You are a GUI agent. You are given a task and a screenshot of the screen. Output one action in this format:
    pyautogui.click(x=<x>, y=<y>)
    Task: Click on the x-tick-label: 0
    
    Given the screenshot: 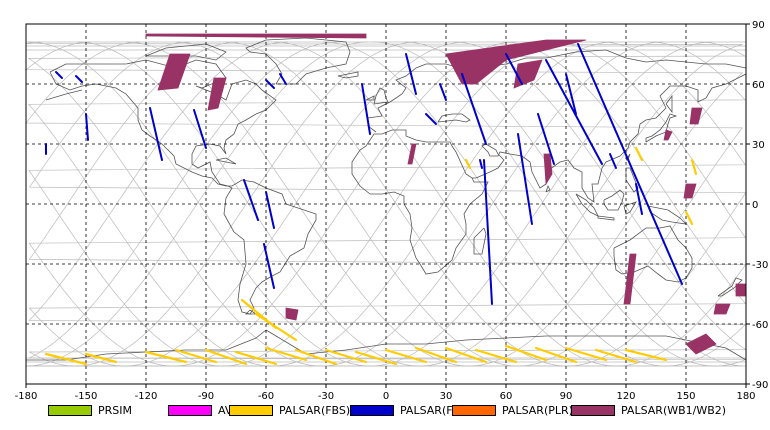 What is the action you would take?
    pyautogui.click(x=386, y=395)
    